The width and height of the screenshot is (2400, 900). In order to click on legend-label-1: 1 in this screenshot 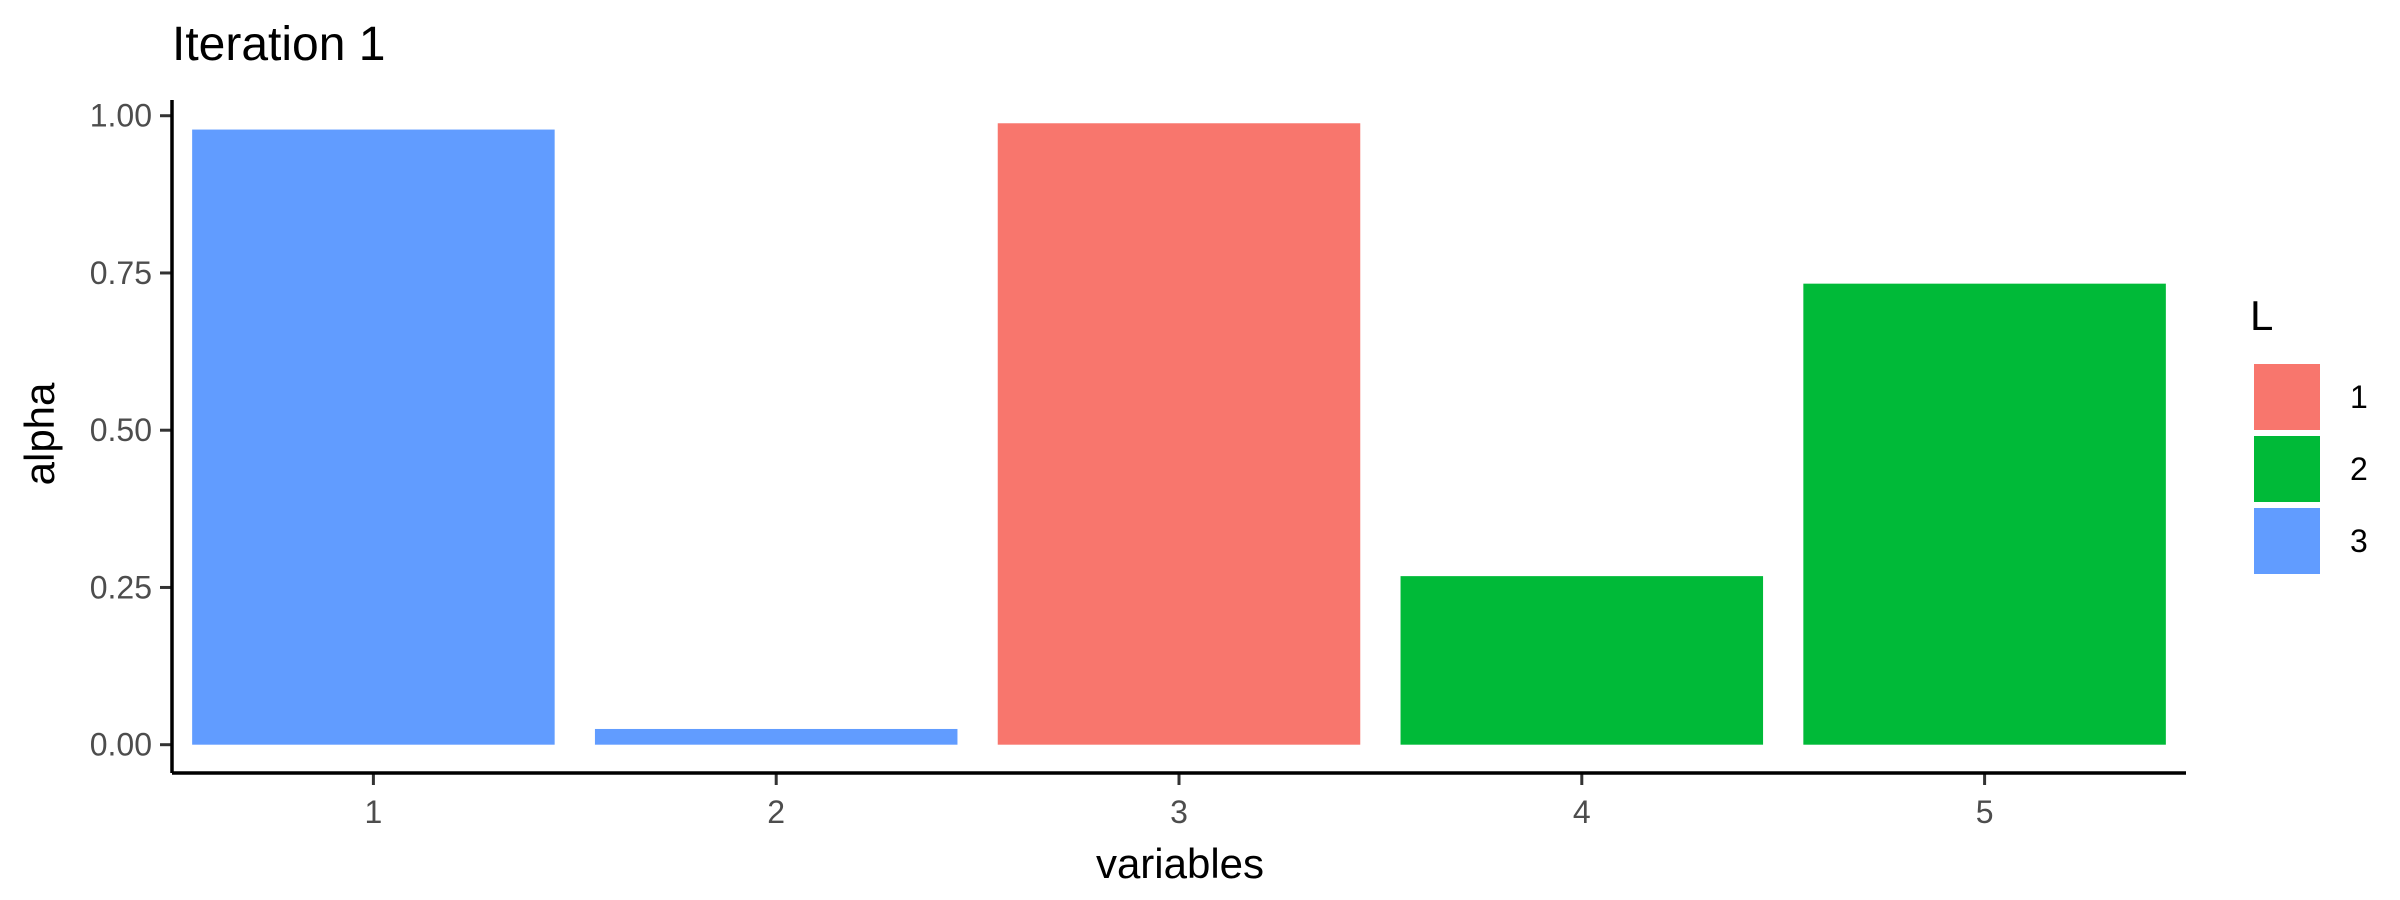, I will do `click(2359, 397)`.